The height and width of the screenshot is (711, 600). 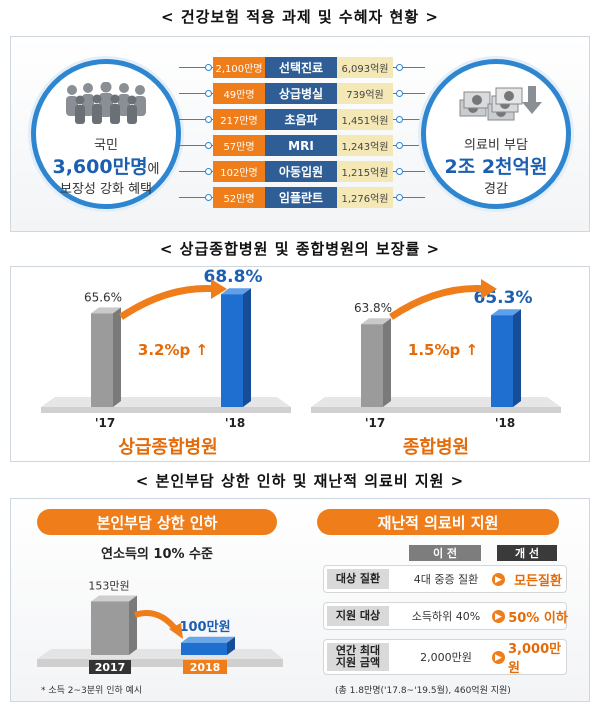 What do you see at coordinates (496, 134) in the screenshot?
I see `savings-circle: 의료비 부담 2조 2천억원 경감` at bounding box center [496, 134].